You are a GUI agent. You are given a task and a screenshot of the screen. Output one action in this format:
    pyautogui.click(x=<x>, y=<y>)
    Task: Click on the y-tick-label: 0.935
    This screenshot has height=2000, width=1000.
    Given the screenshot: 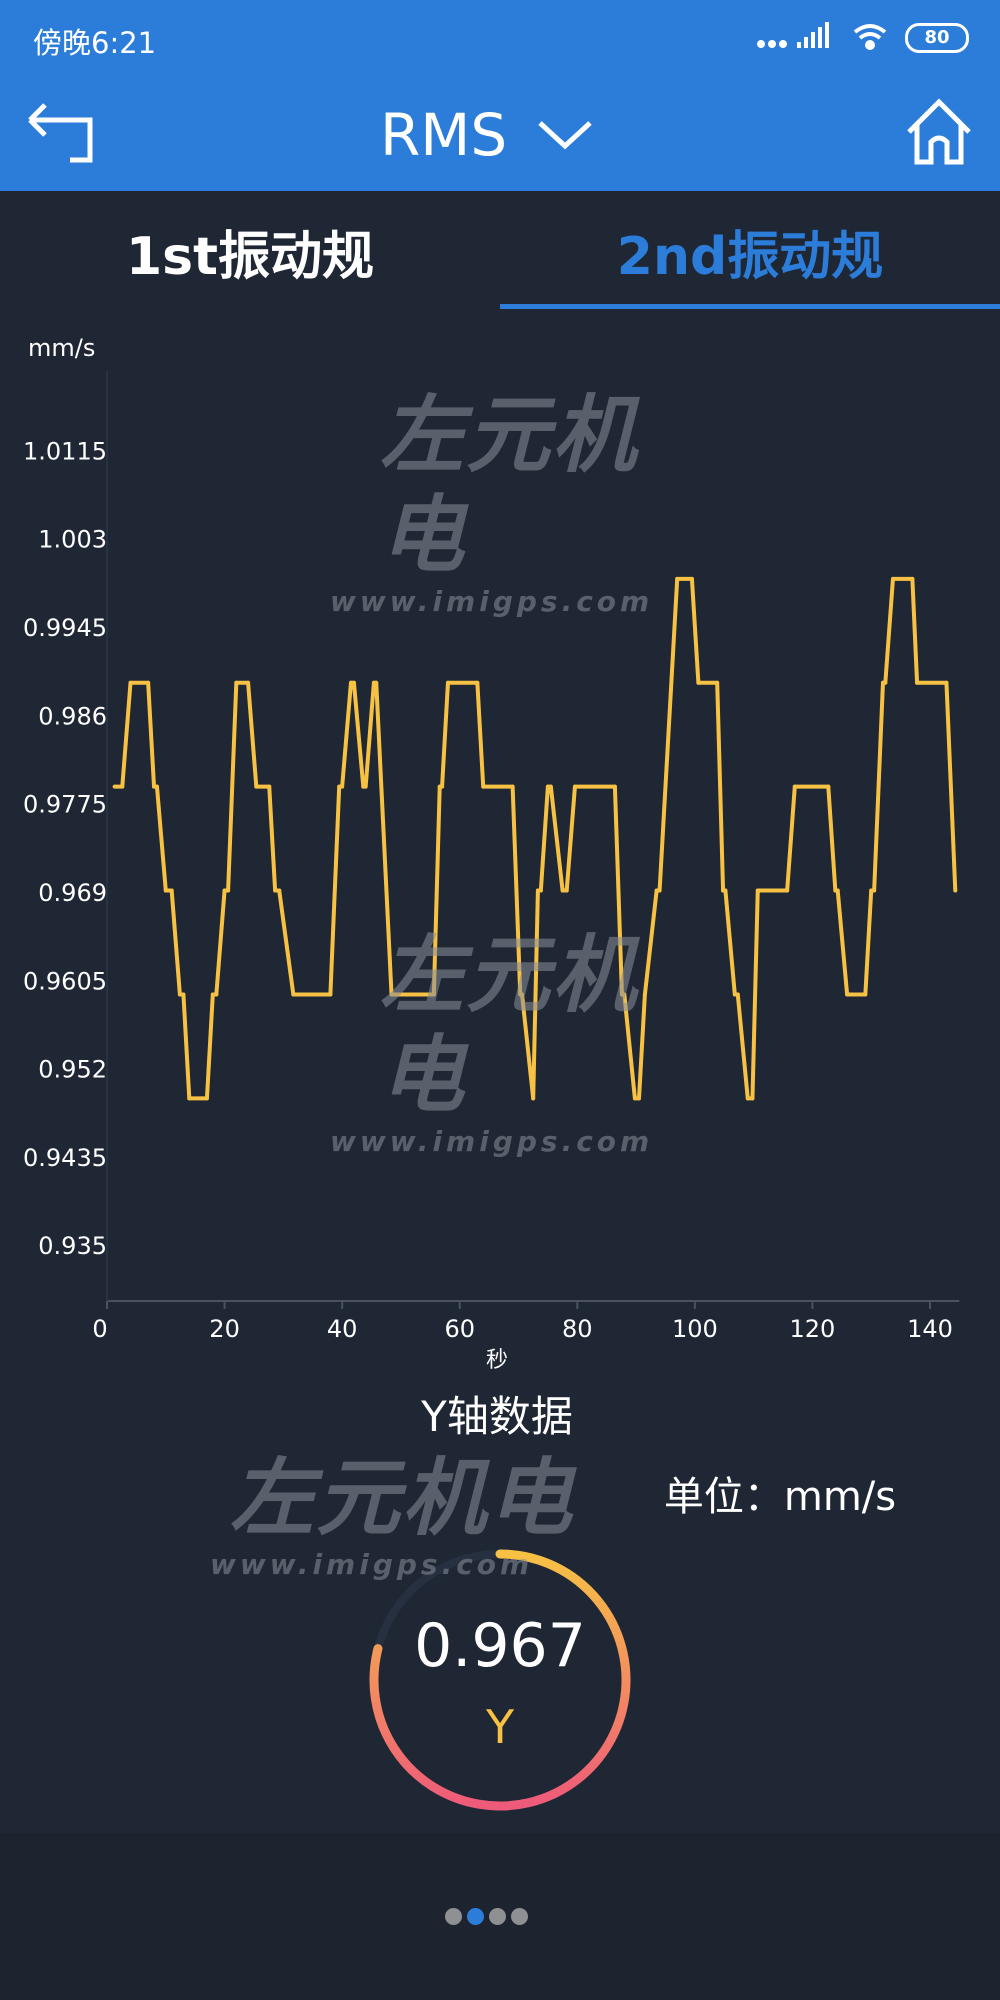 What is the action you would take?
    pyautogui.click(x=72, y=1246)
    